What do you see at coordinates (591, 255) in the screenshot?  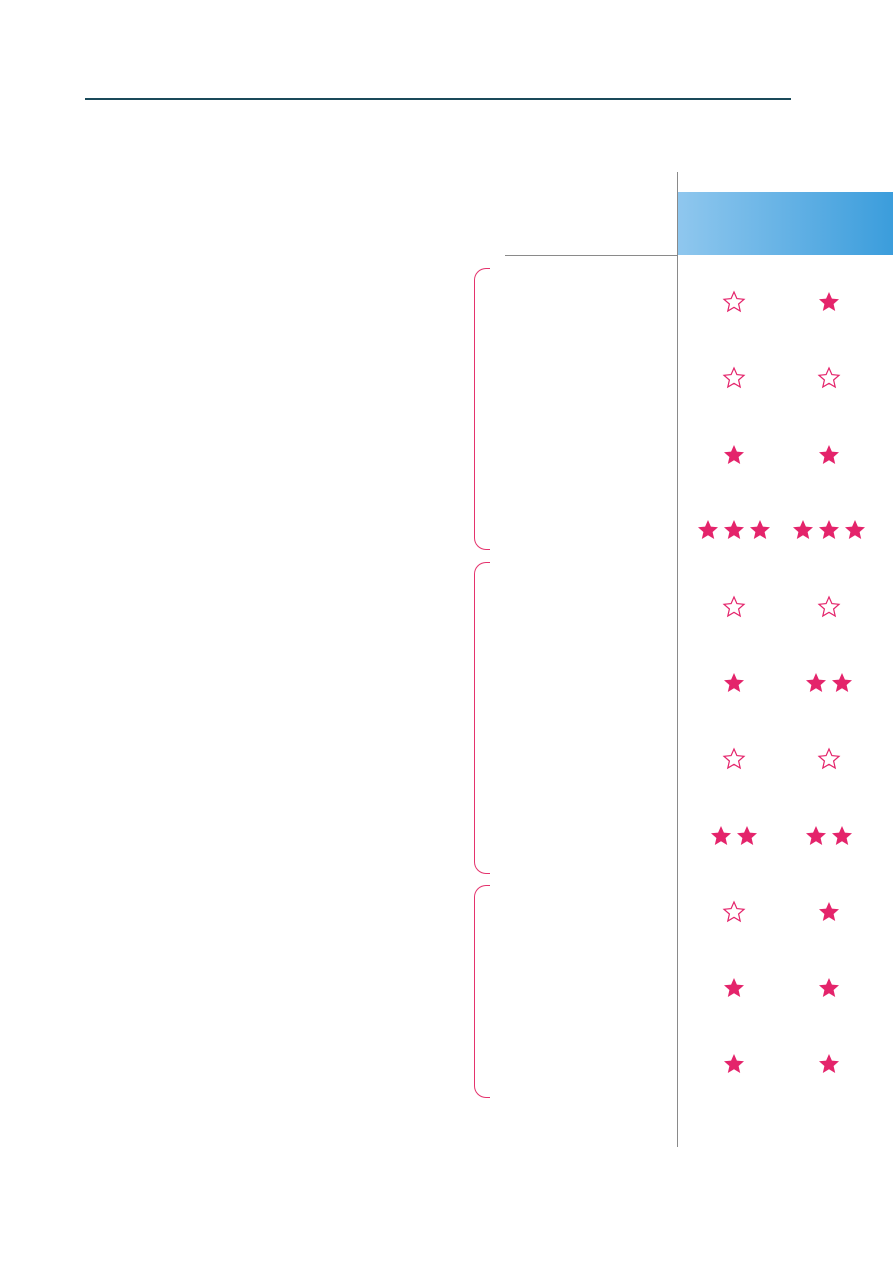 I see `header-divider` at bounding box center [591, 255].